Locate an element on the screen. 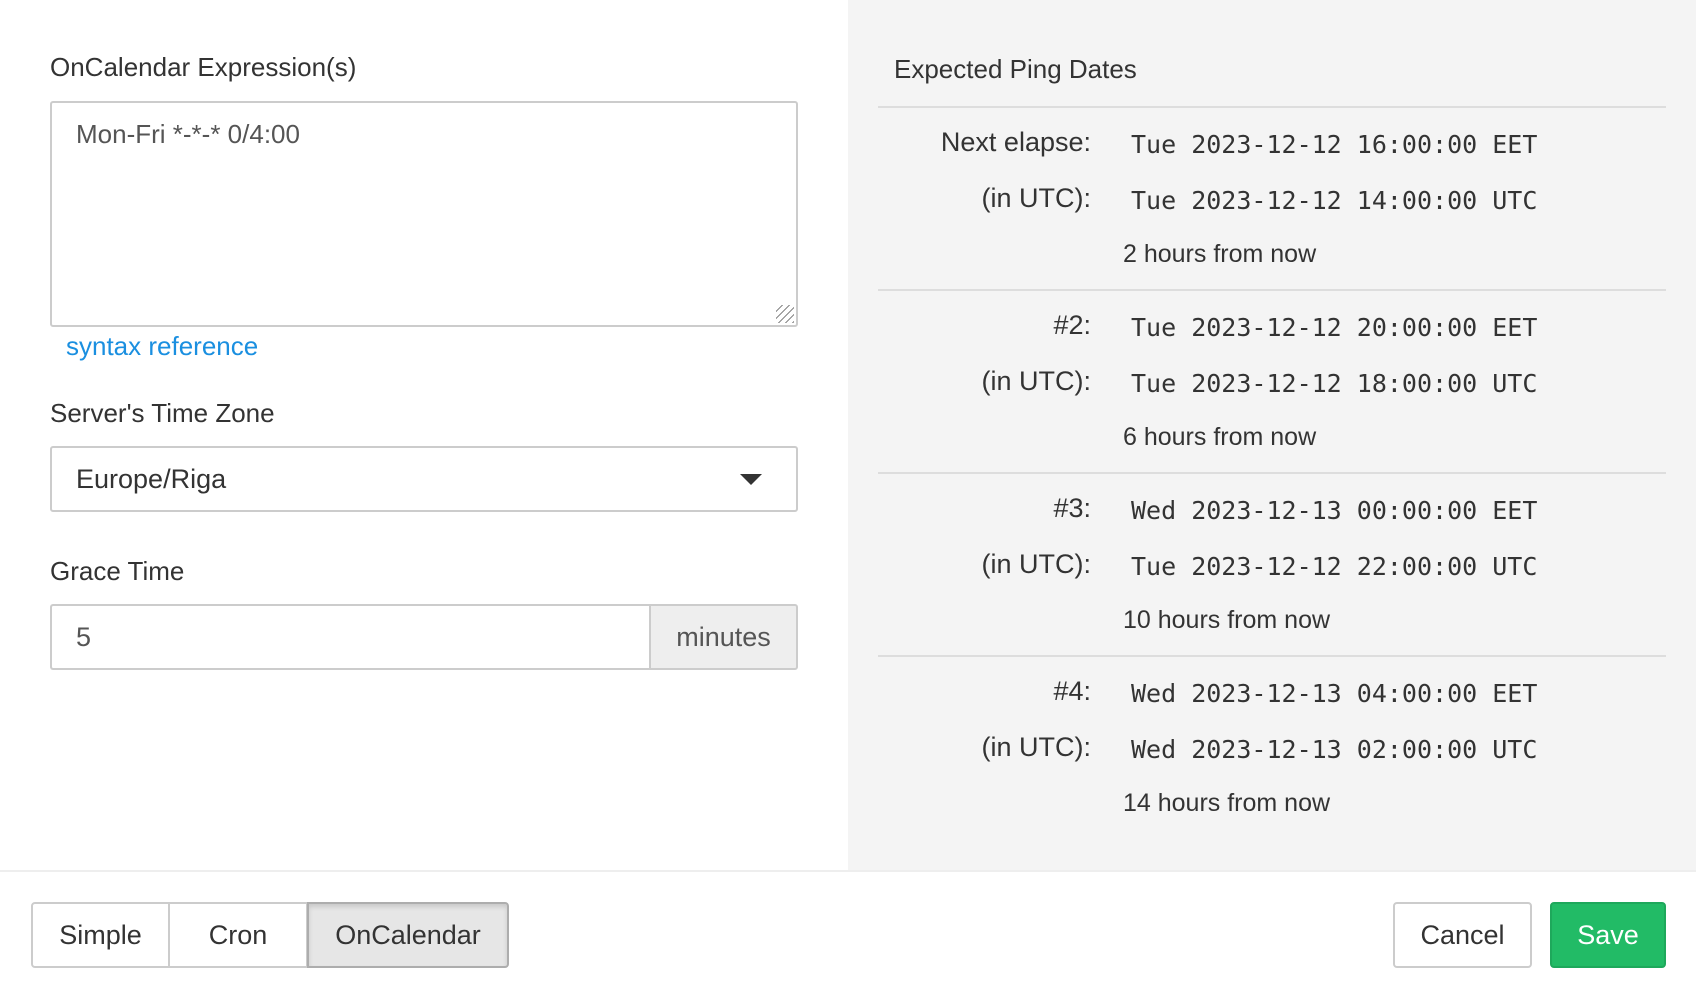  grace-unit-addon: minutes is located at coordinates (723, 637).